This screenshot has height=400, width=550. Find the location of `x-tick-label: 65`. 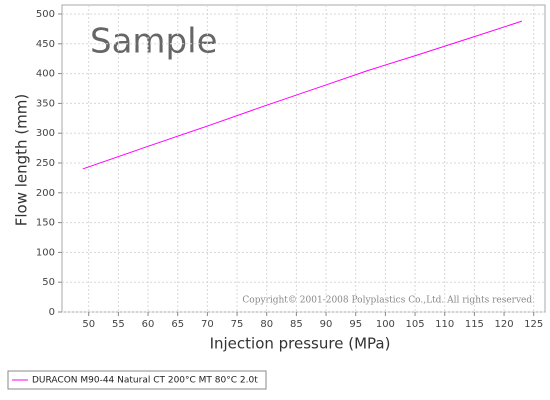

x-tick-label: 65 is located at coordinates (177, 324).